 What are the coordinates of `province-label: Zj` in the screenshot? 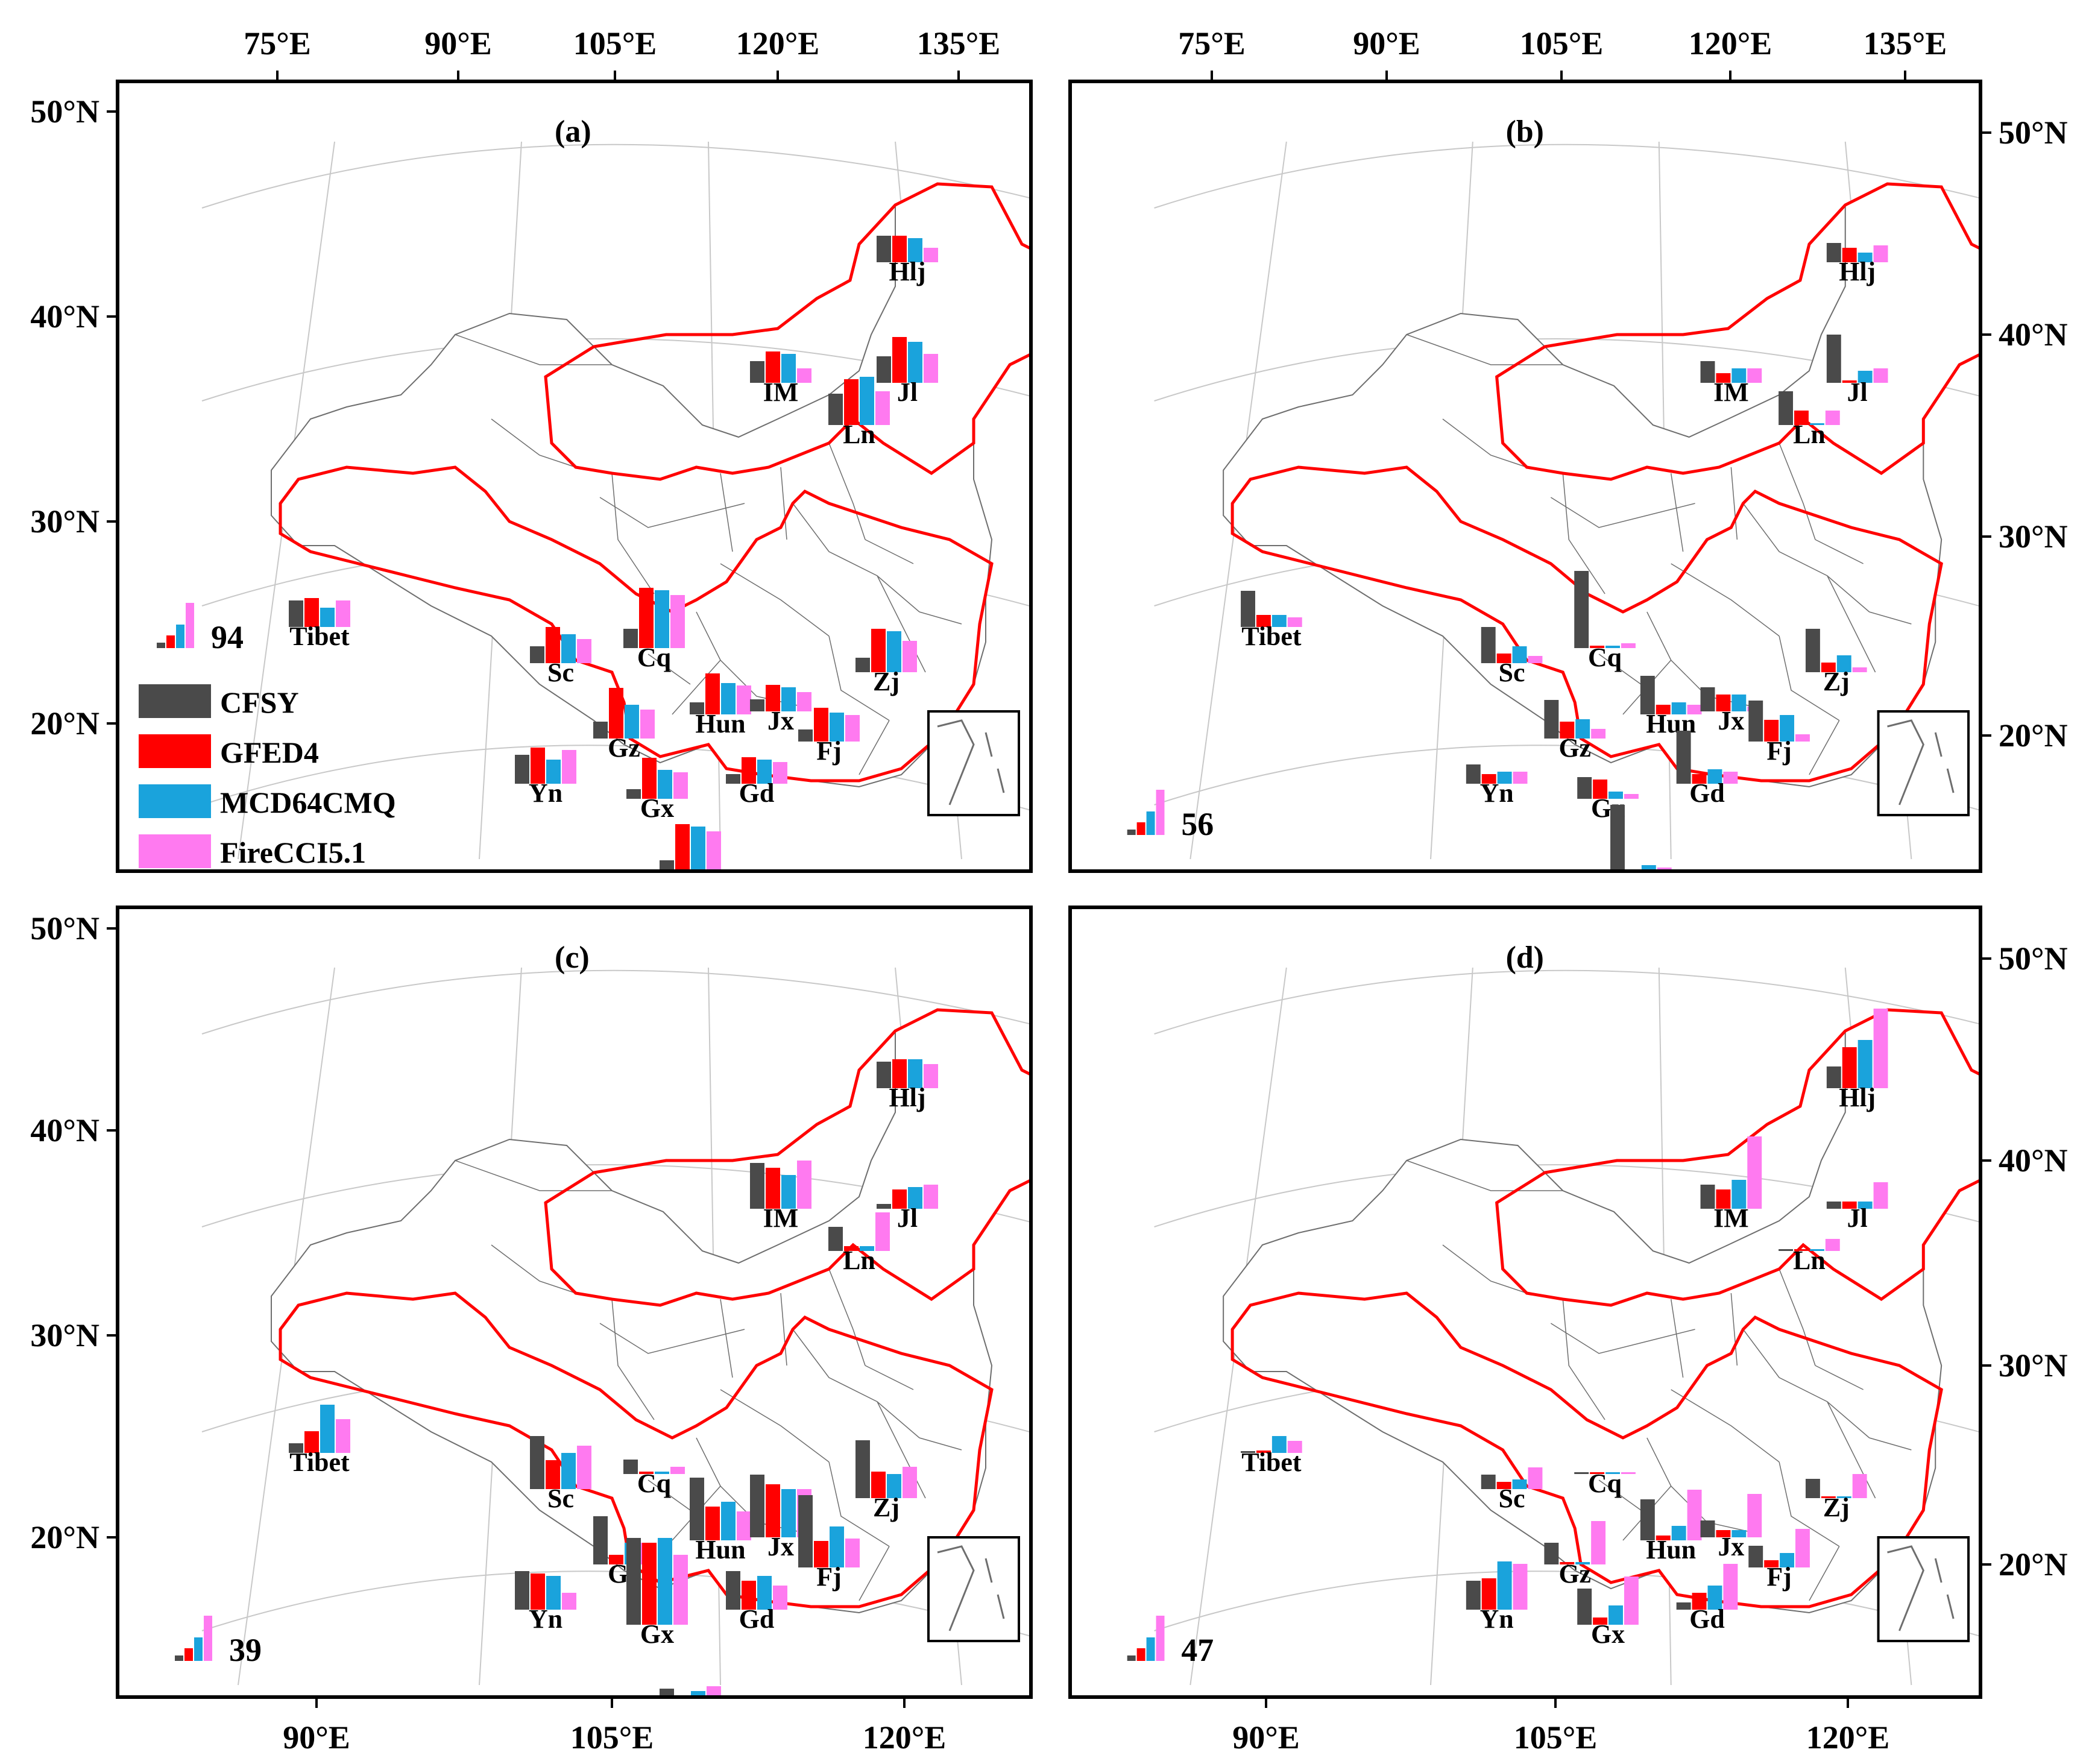 It's located at (1837, 681).